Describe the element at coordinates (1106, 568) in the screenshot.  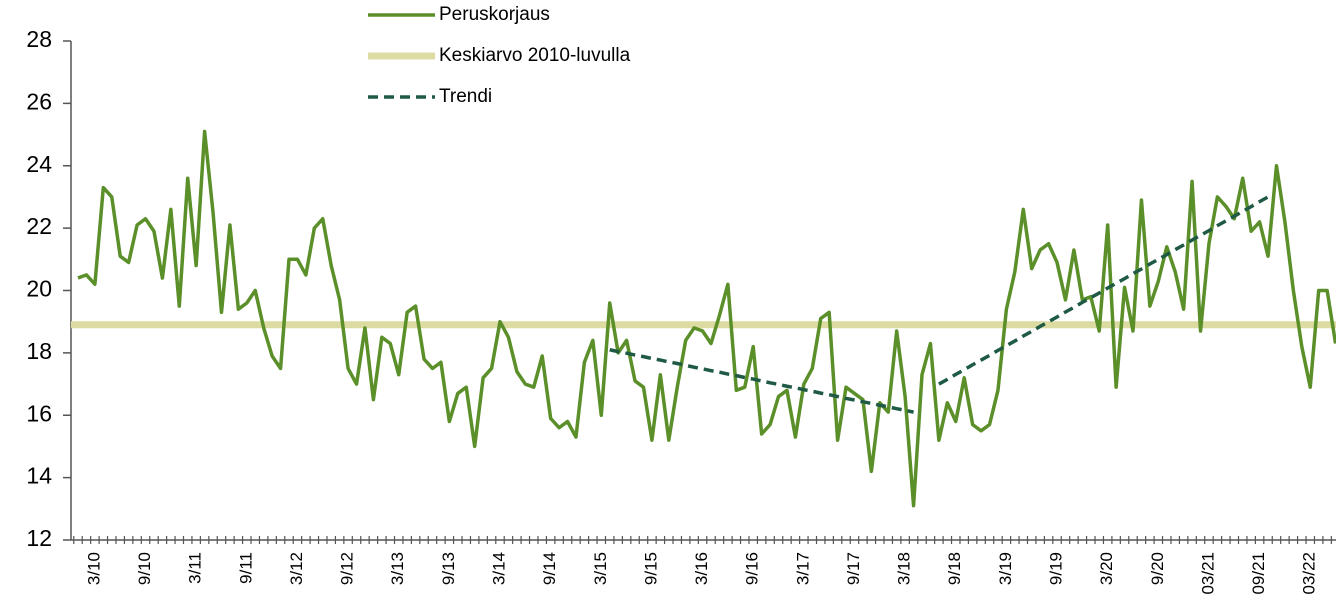
I see `x-tick-label: 3/20` at that location.